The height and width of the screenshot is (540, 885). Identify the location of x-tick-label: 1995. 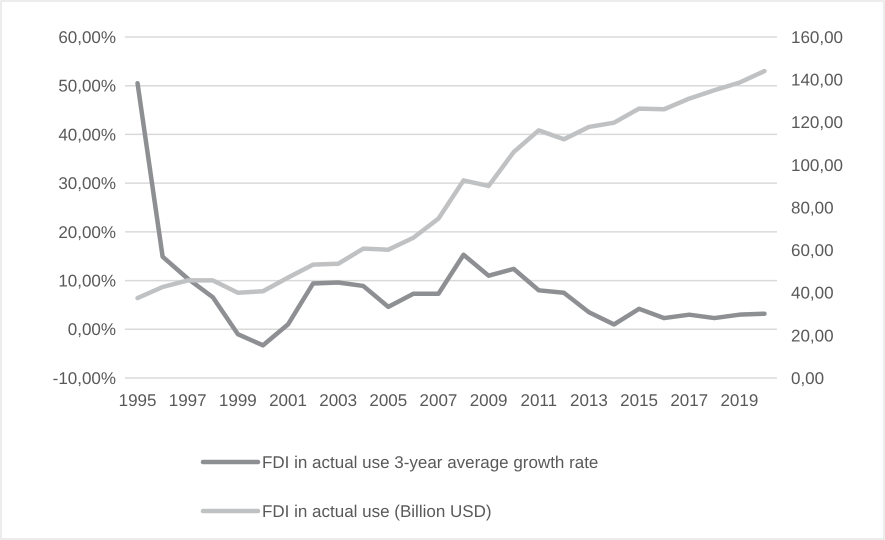
(137, 400).